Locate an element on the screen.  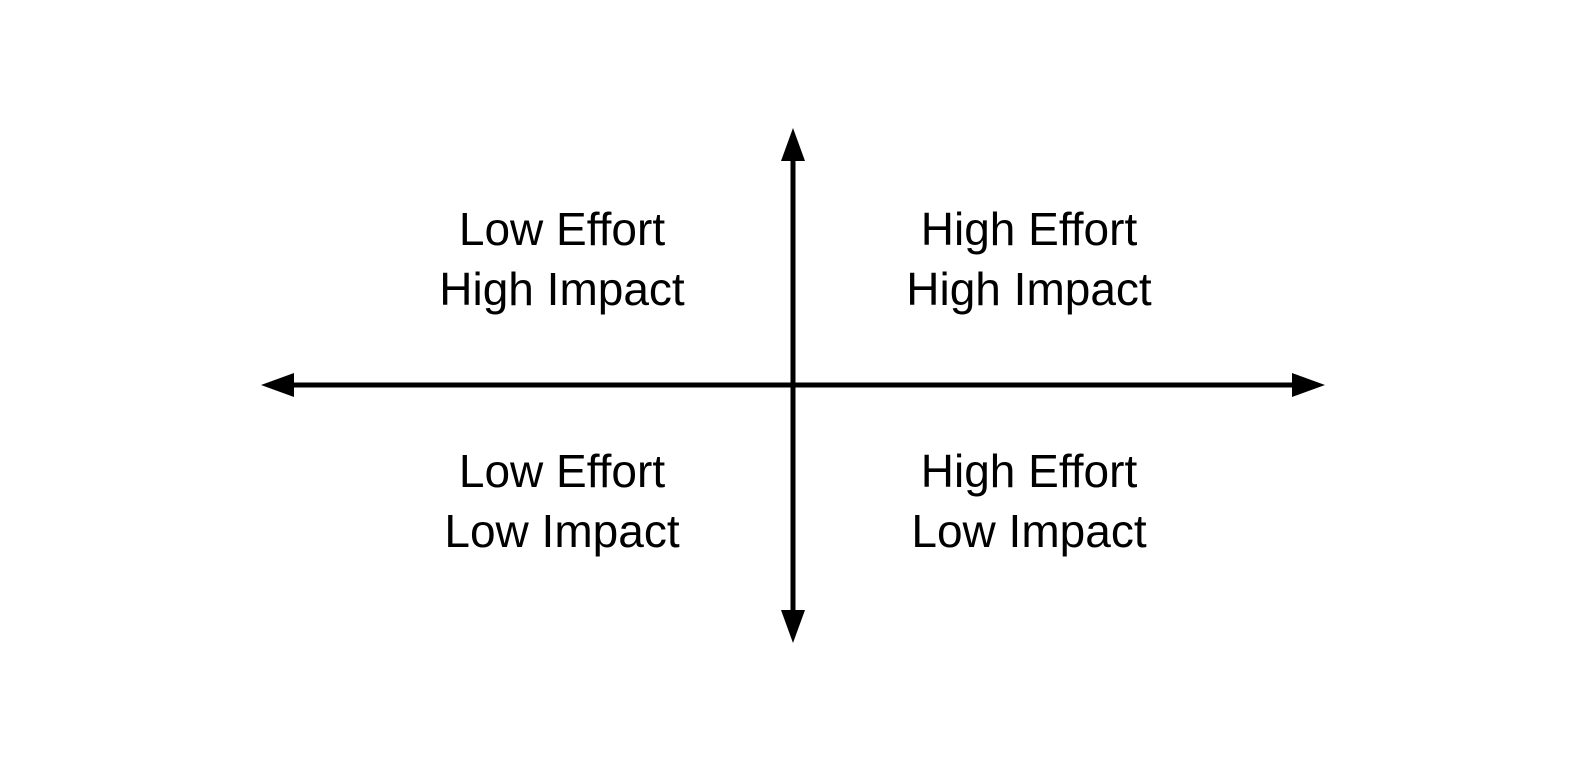
quadrant-top-right-line1: High Effort is located at coordinates (1029, 229).